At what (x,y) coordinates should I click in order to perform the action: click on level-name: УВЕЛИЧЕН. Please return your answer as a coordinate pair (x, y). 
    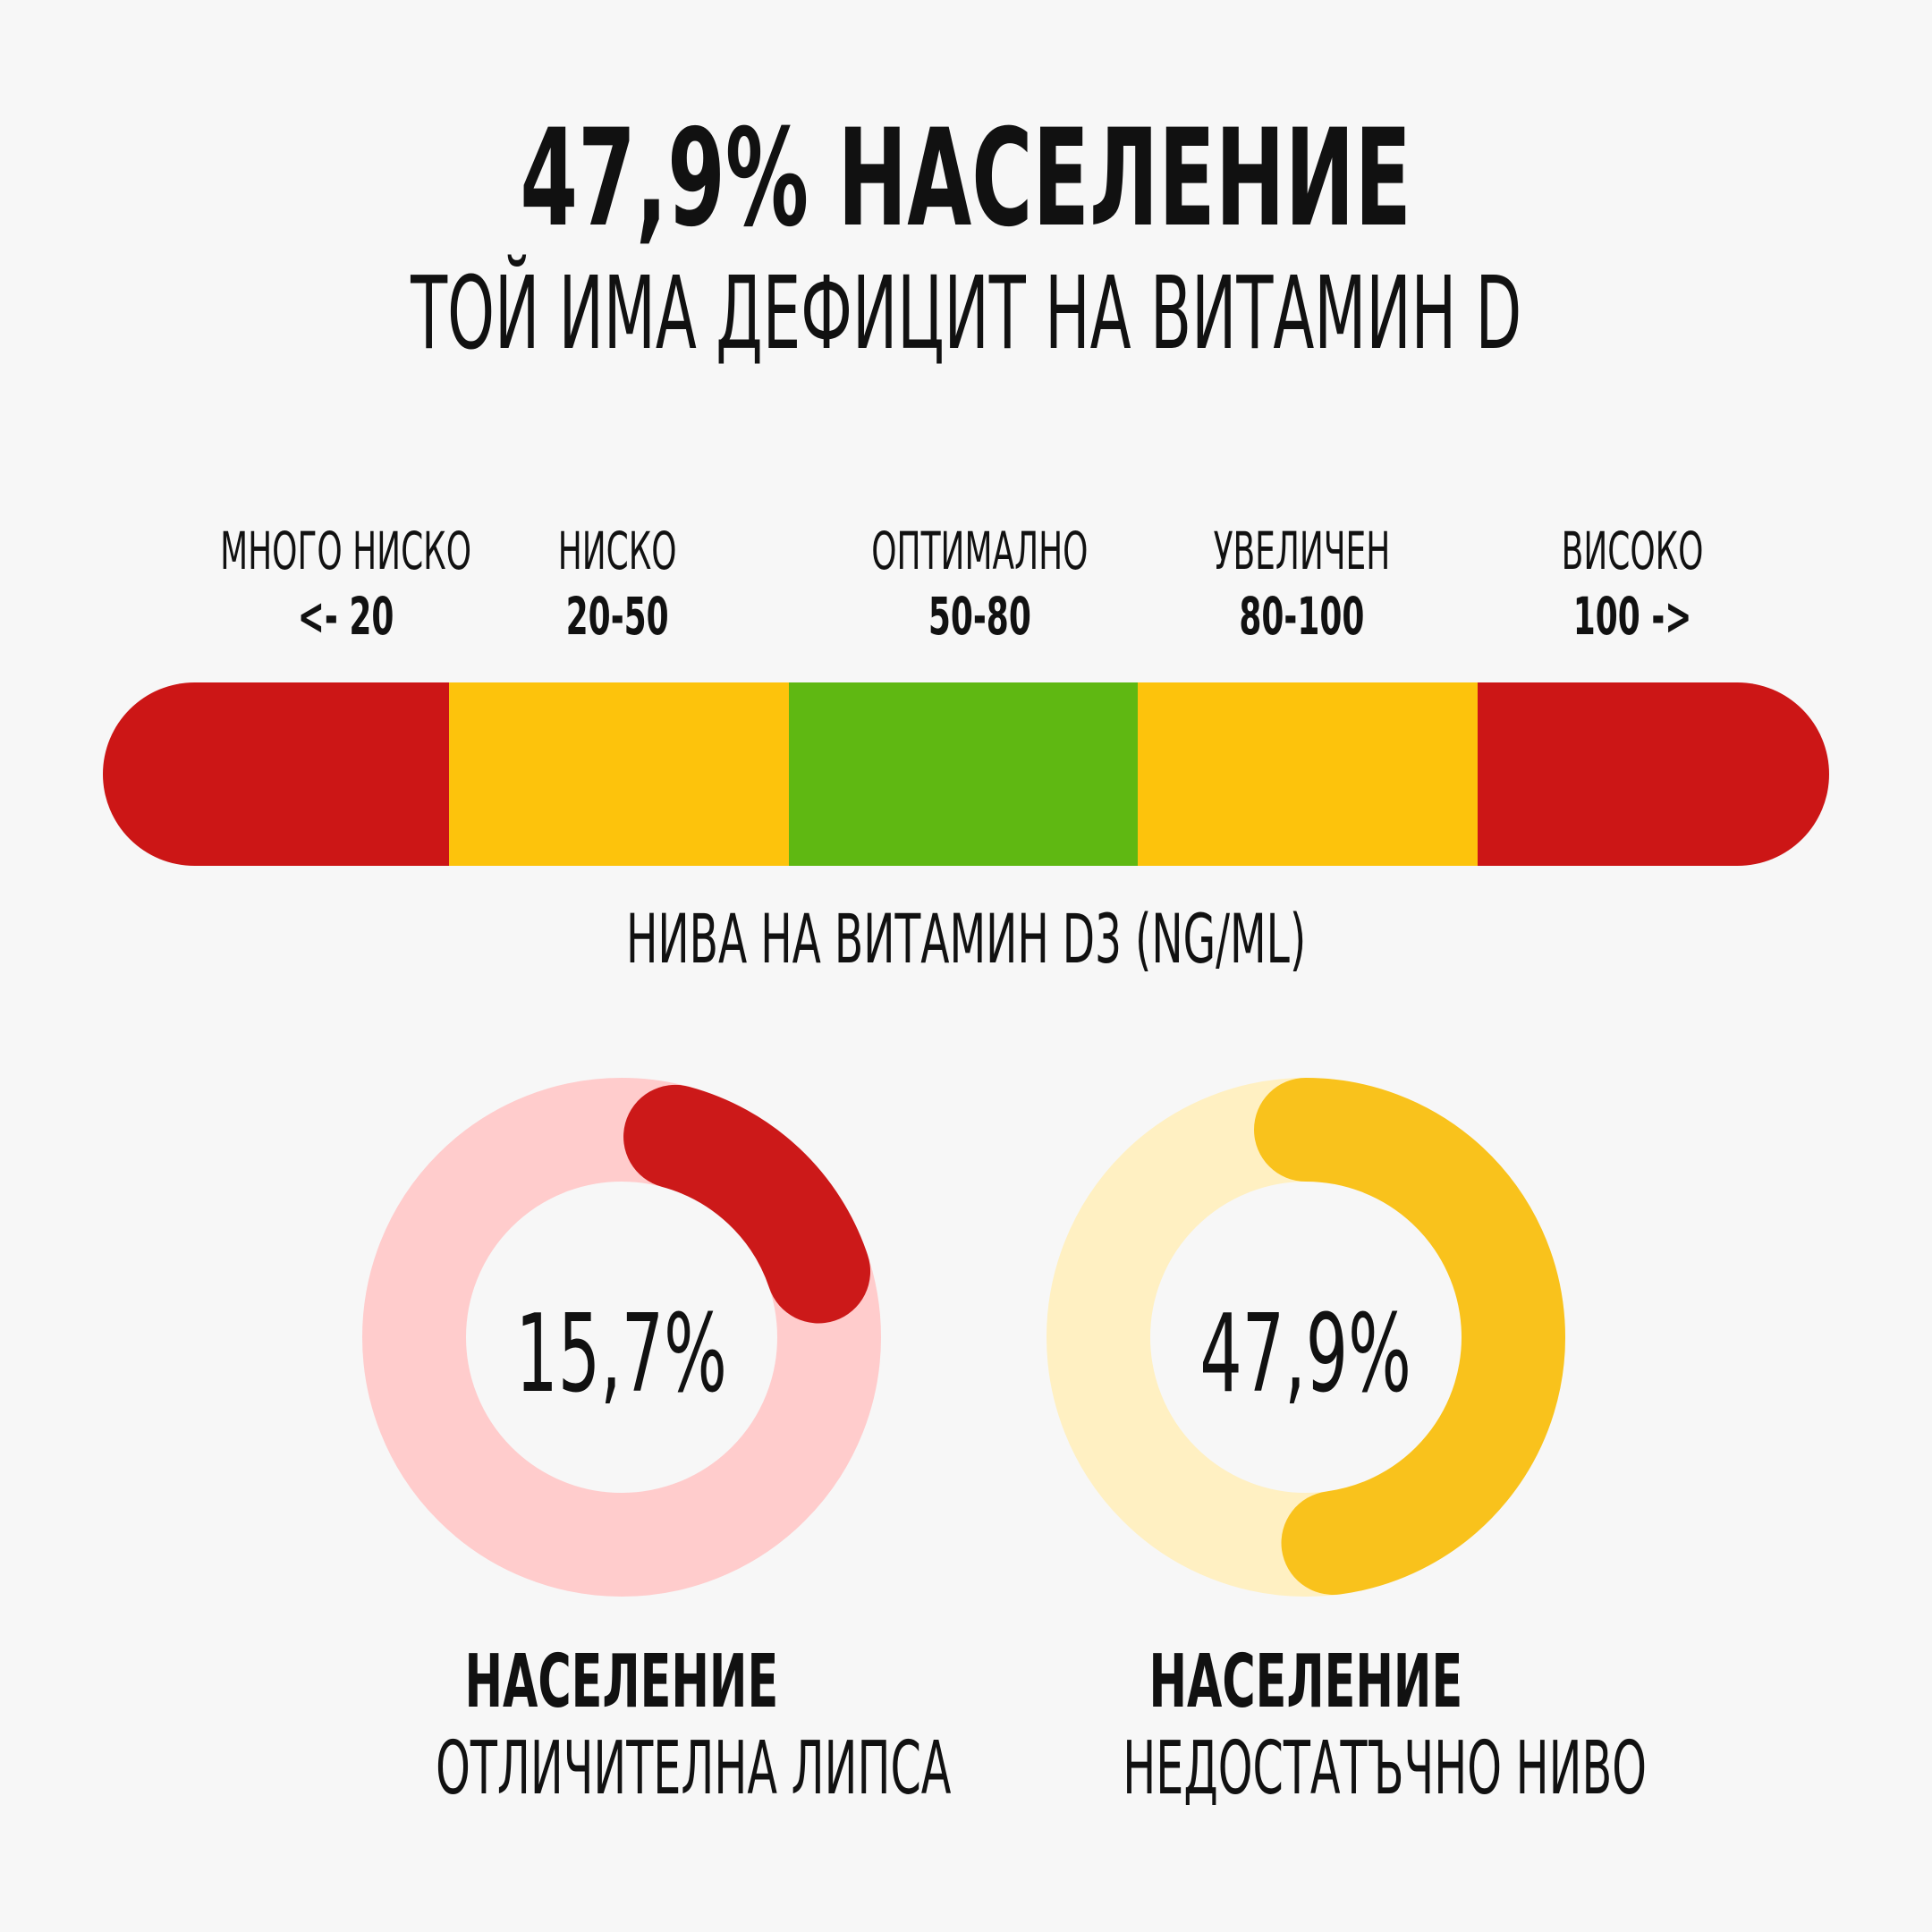
    Looking at the image, I should click on (1301, 551).